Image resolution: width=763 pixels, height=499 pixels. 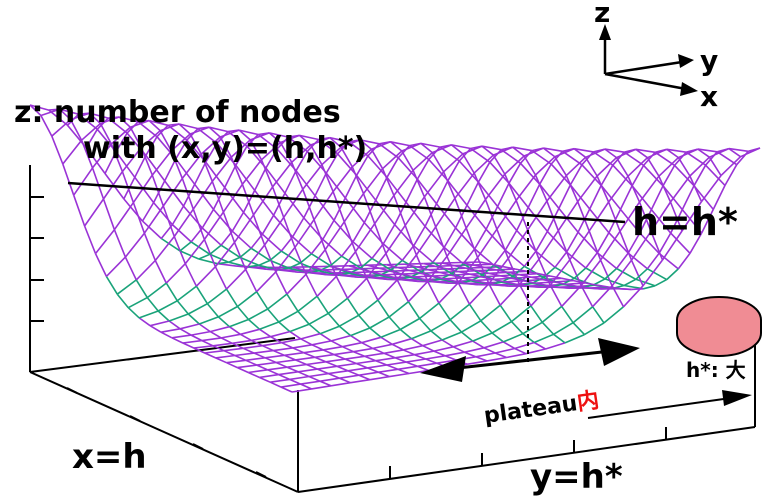 What do you see at coordinates (719, 326) in the screenshot?
I see `h-star-ellipse-marker` at bounding box center [719, 326].